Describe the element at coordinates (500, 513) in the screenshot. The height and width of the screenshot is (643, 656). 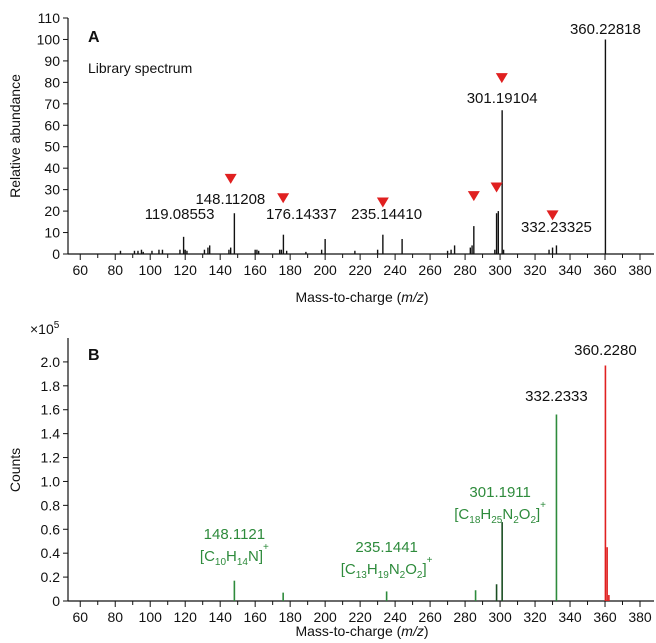
I see `panel-b-formula: [C18​H25​N2​O2​]+` at that location.